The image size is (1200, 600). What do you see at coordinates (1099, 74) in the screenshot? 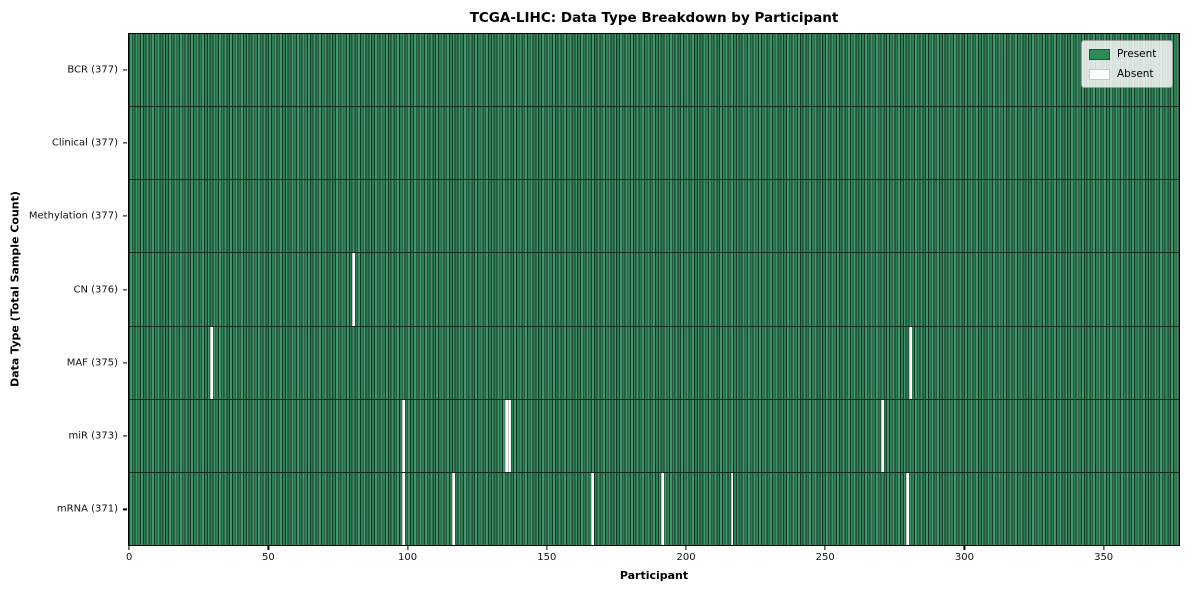
I see `absent-swatch-icon` at bounding box center [1099, 74].